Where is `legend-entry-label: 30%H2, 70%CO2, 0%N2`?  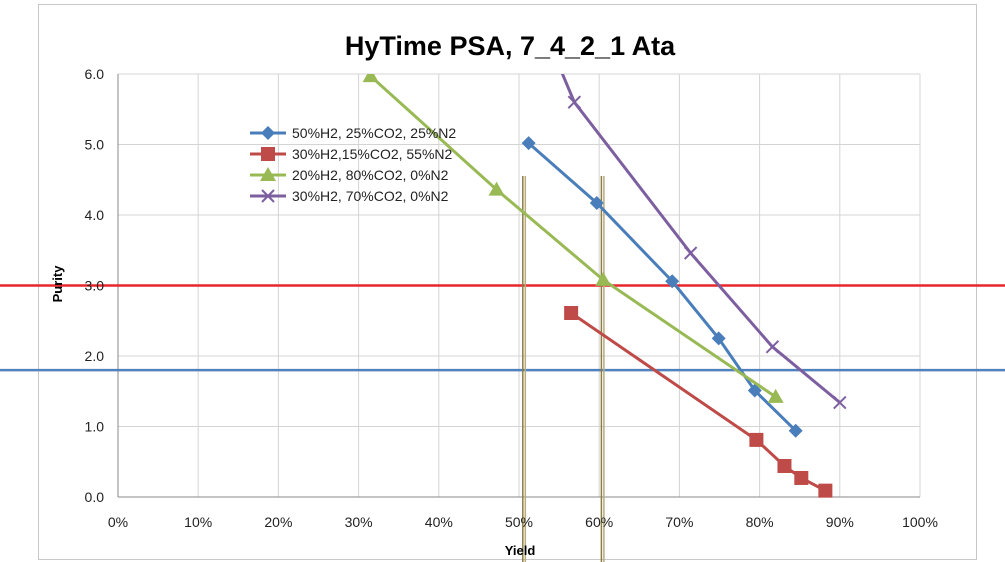 legend-entry-label: 30%H2, 70%CO2, 0%N2 is located at coordinates (370, 196).